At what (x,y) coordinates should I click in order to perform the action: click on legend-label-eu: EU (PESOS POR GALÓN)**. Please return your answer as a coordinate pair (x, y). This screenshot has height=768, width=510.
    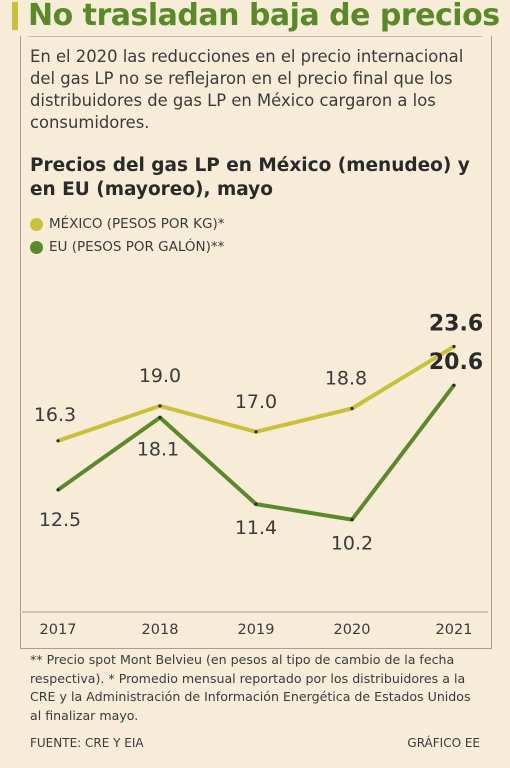
    Looking at the image, I should click on (137, 247).